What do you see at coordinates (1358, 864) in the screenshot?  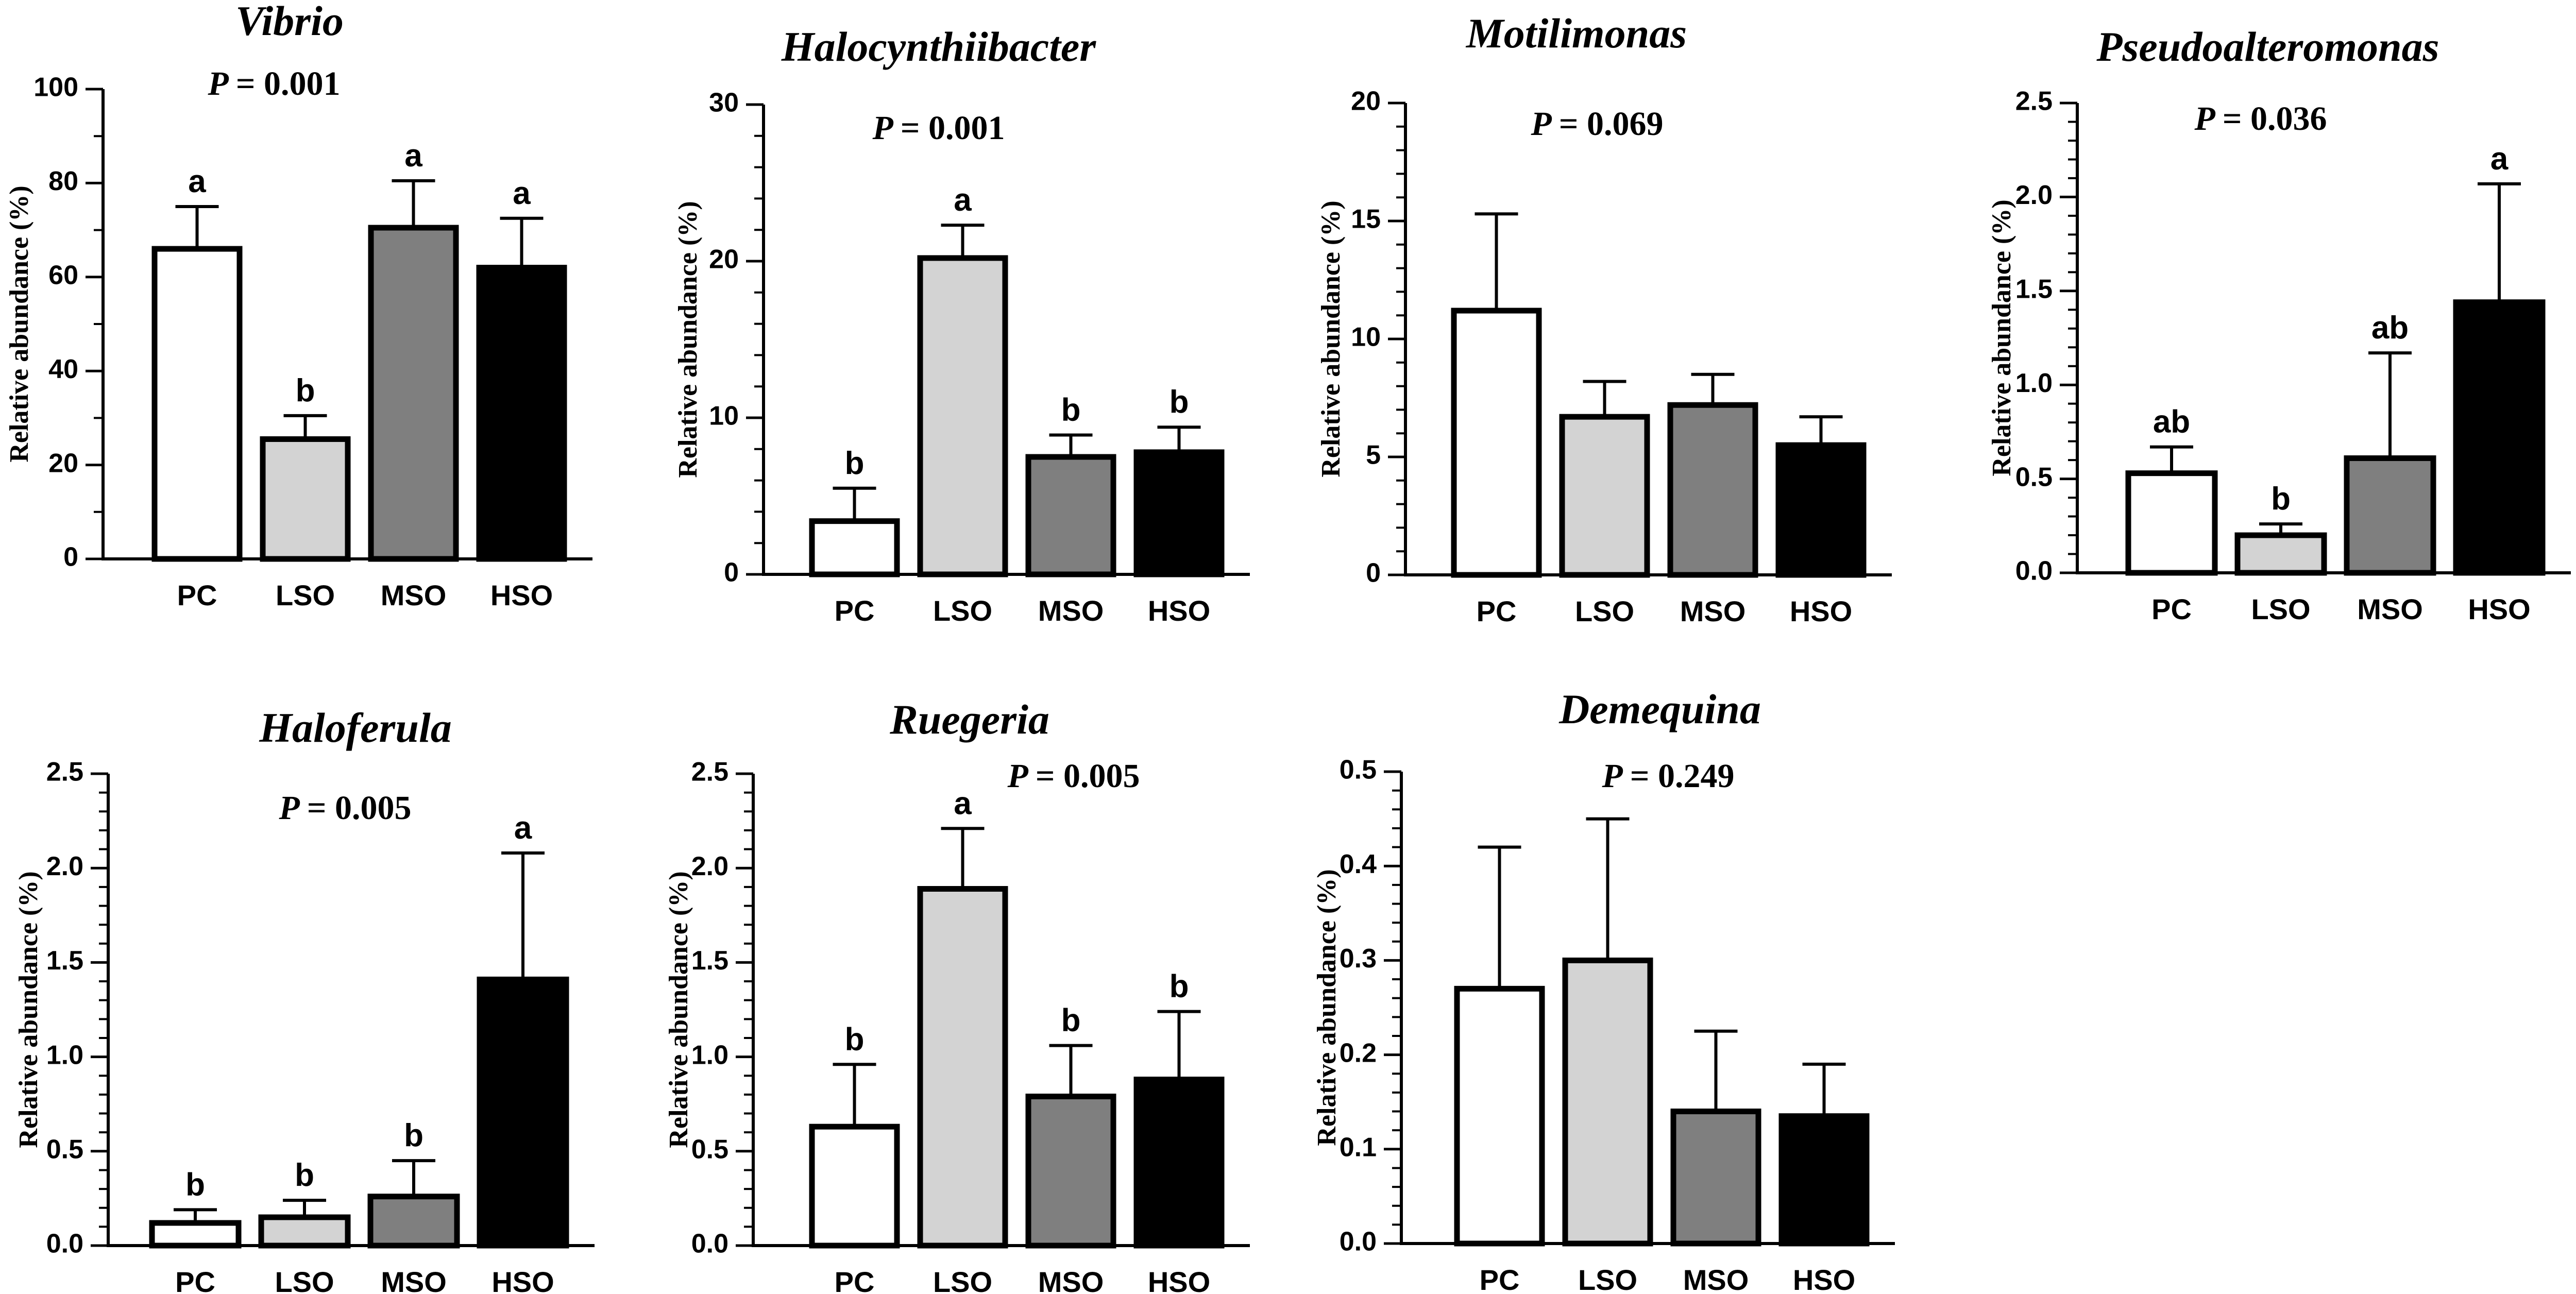 I see `y-tick-label: 0.4` at bounding box center [1358, 864].